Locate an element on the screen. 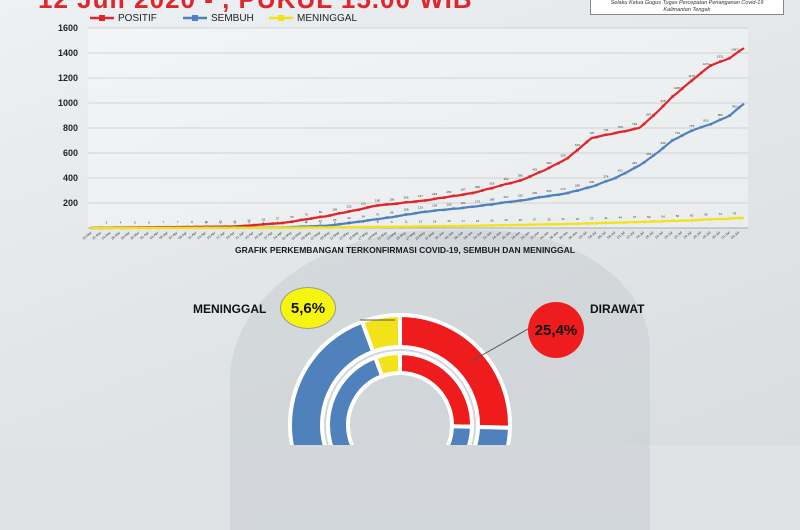  label-meninggal: MENINGGAL is located at coordinates (230, 309).